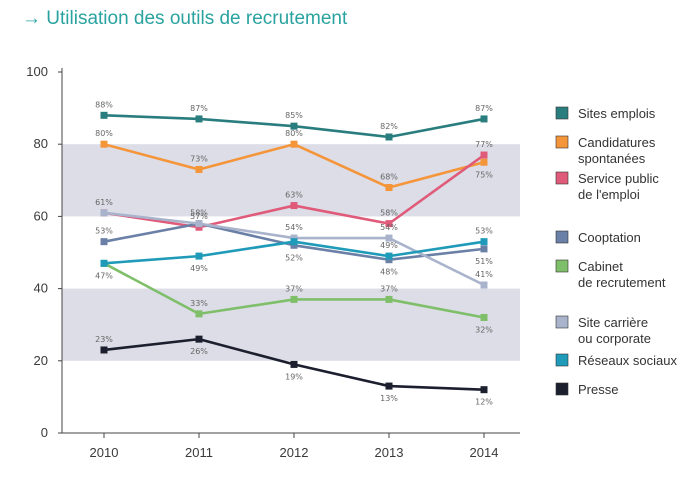  What do you see at coordinates (627, 360) in the screenshot?
I see `legend-label: Réseaux sociaux` at bounding box center [627, 360].